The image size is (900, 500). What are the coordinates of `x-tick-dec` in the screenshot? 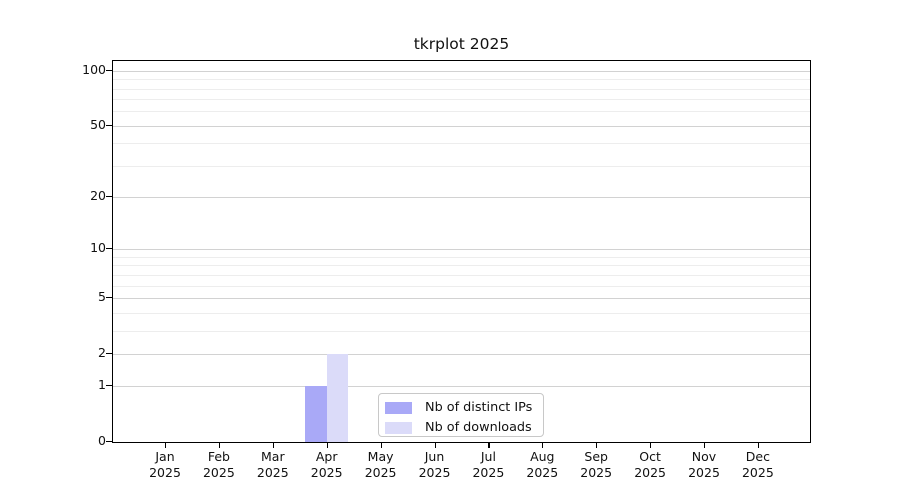 It's located at (758, 445).